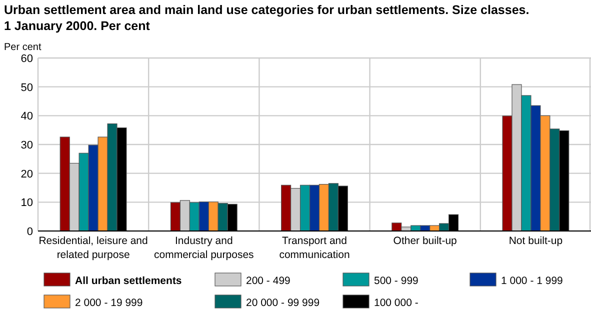 The image size is (591, 320). Describe the element at coordinates (26, 174) in the screenshot. I see `y-tick-label: 20` at that location.